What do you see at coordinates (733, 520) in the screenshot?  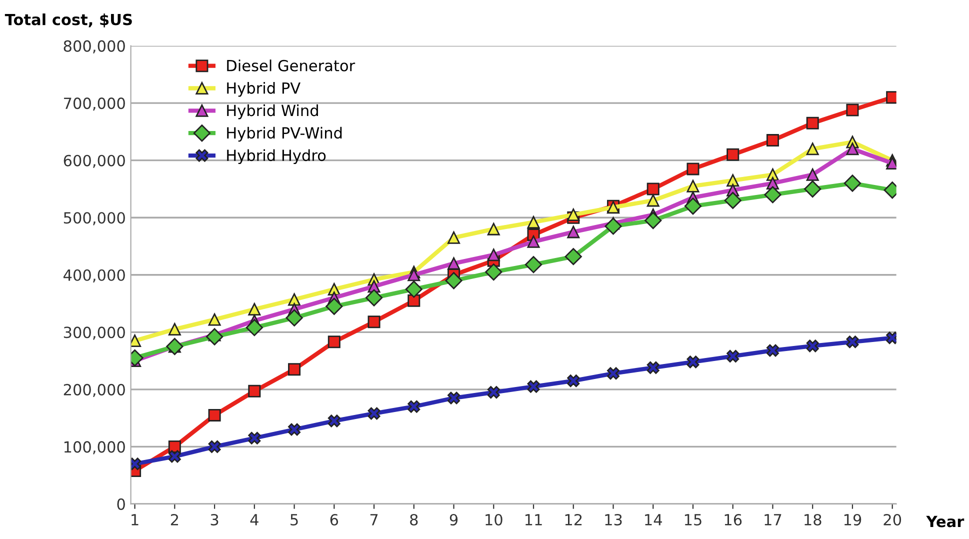 I see `x-tick-label: 16` at bounding box center [733, 520].